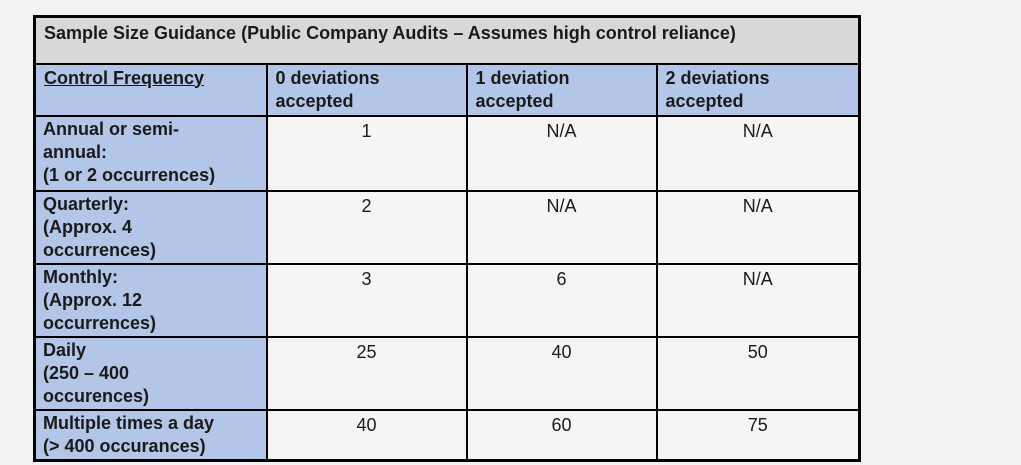 Image resolution: width=1021 pixels, height=465 pixels. Describe the element at coordinates (561, 434) in the screenshot. I see `cell-multiple-1-deviation: 60` at that location.